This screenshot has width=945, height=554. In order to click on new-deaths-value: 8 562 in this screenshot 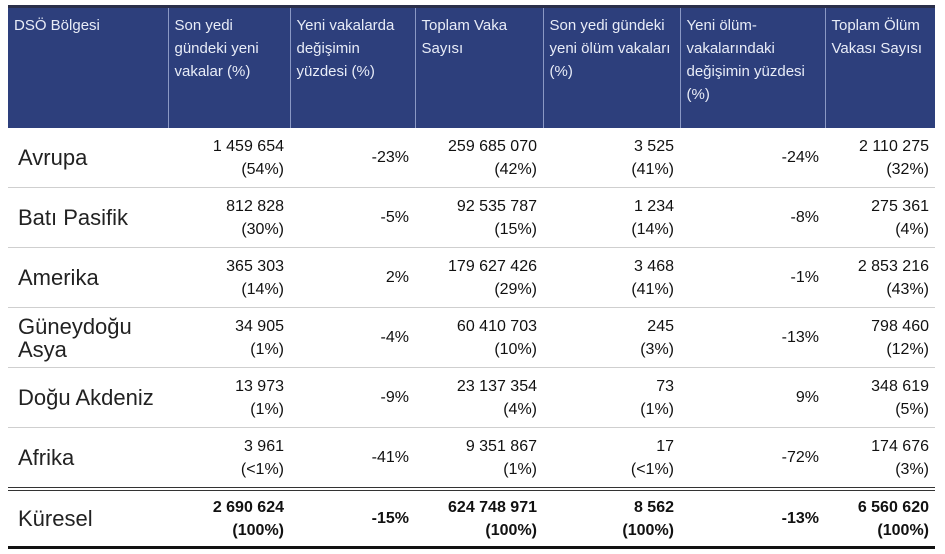, I will do `click(653, 507)`.